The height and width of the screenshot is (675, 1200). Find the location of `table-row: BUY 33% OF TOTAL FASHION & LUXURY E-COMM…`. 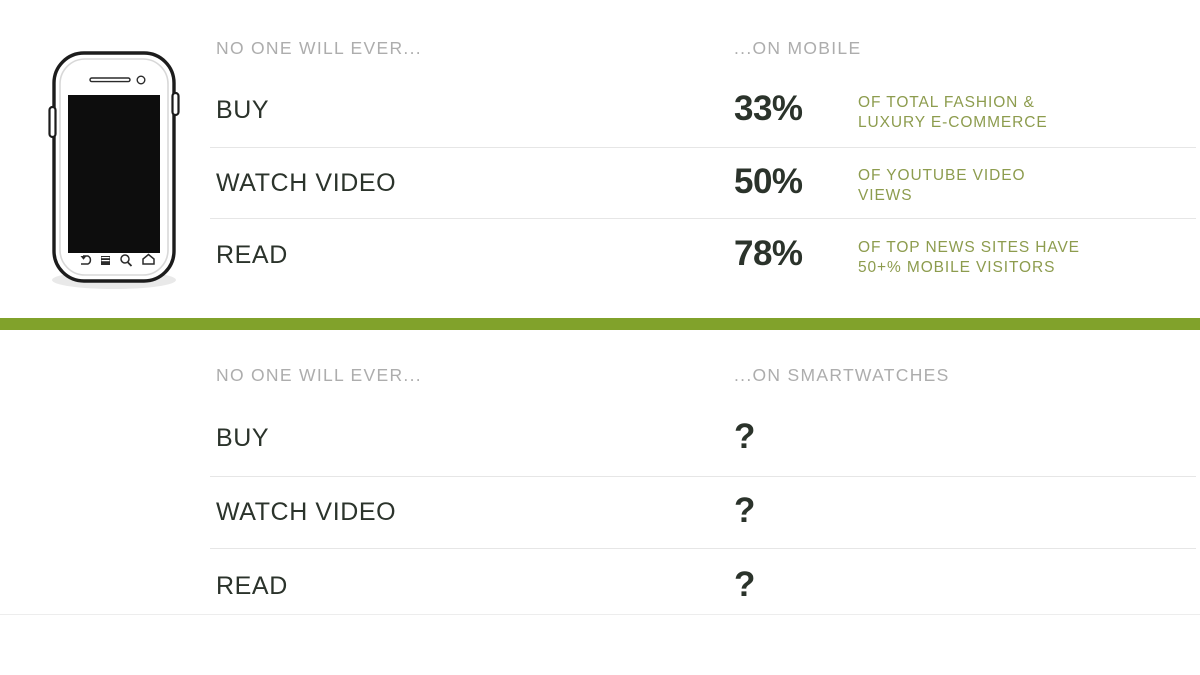

table-row: BUY 33% OF TOTAL FASHION & LUXURY E-COMM… is located at coordinates (703, 112).